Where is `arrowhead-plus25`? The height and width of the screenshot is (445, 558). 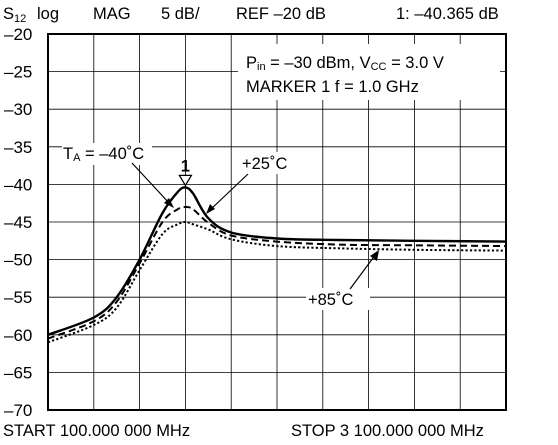
arrowhead-plus25 is located at coordinates (210, 209).